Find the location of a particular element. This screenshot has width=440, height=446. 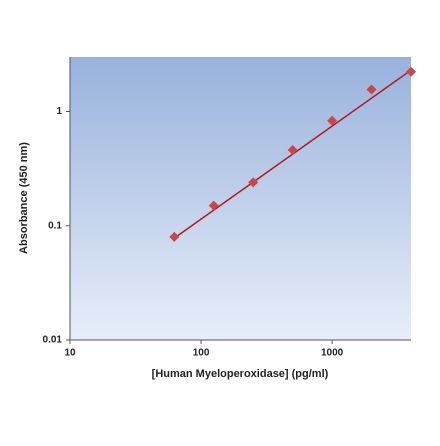

y-tick-label: 1 is located at coordinates (59, 111).